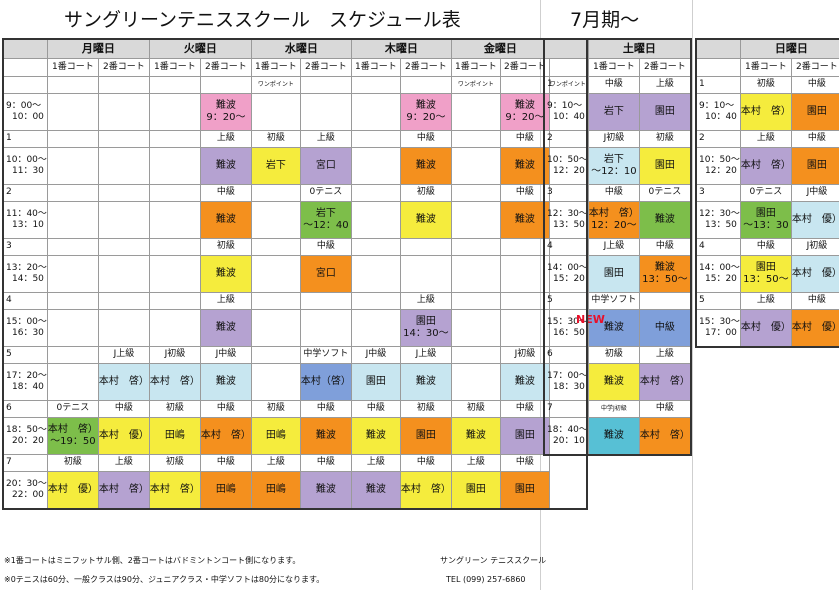 This screenshot has height=590, width=839. I want to click on coach-cell: 岩下 ～12：40, so click(325, 219).